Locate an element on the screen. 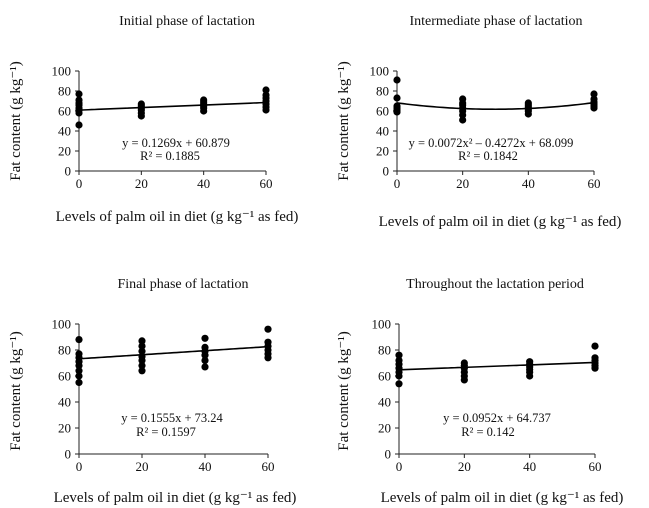  r-squared-label: R² = 0.1597 is located at coordinates (166, 432).